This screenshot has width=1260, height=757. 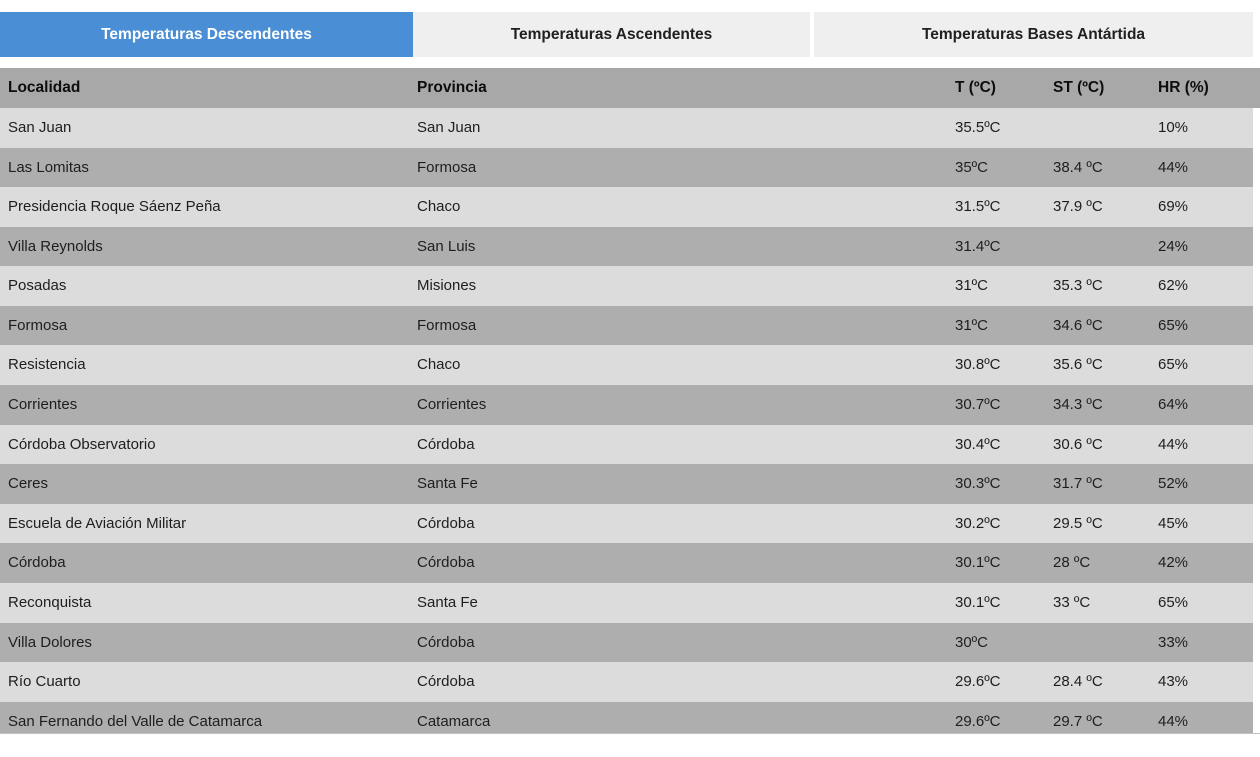 What do you see at coordinates (50, 642) in the screenshot?
I see `table-cell: Villa Dolores` at bounding box center [50, 642].